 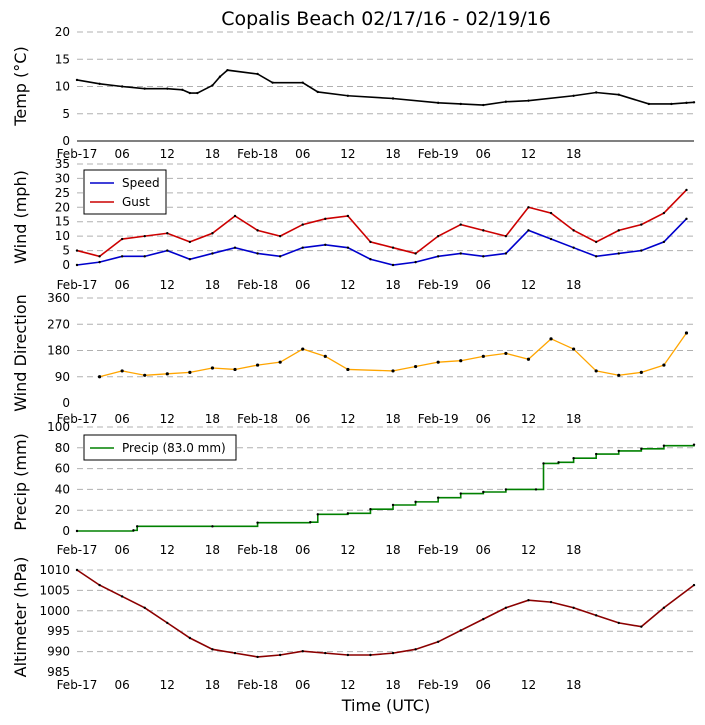 I want to click on y-tick-label: 25, so click(x=62, y=193).